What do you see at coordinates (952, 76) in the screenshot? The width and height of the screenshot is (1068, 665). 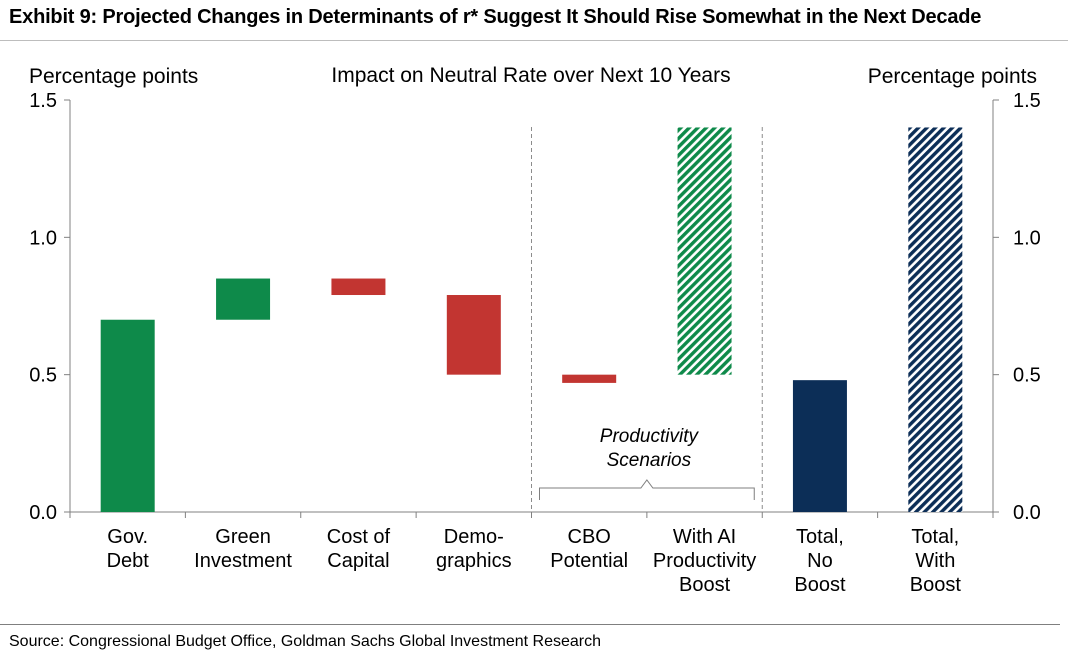 I see `y-axis-title-right: Percentage points` at bounding box center [952, 76].